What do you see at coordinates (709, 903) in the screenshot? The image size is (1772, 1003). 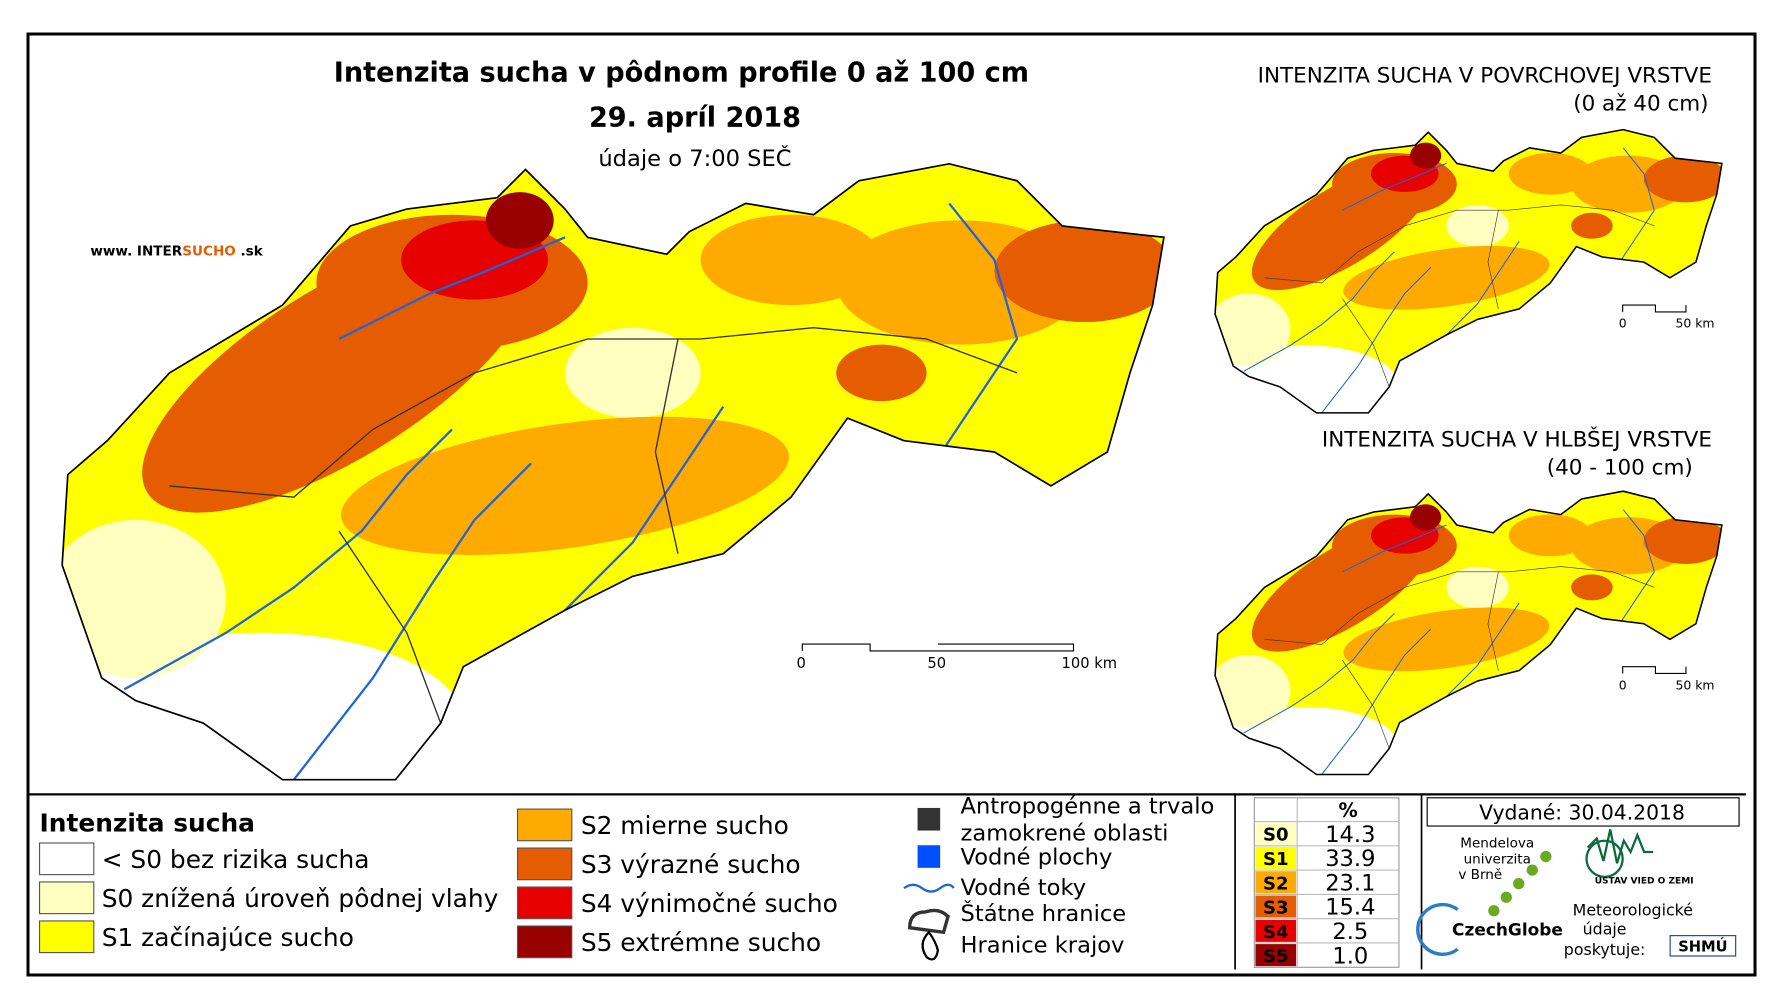 I see `legend-label: S4 výnimočné sucho` at bounding box center [709, 903].